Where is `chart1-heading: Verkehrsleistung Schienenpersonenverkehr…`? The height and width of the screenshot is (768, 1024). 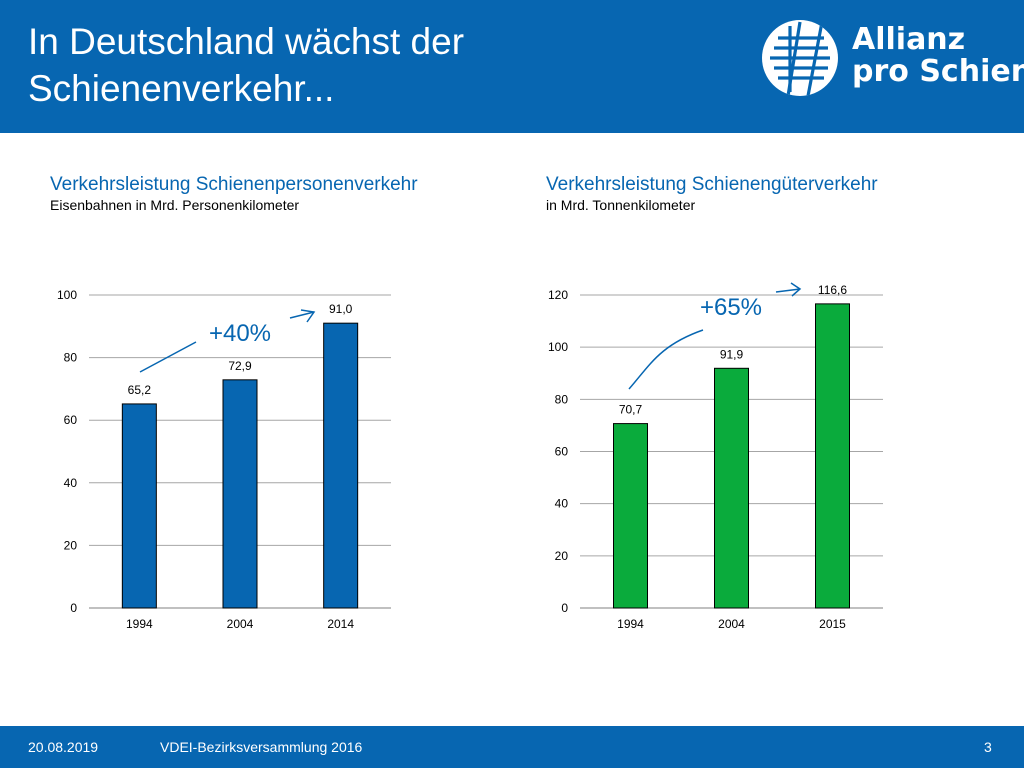 chart1-heading: Verkehrsleistung Schienenpersonenverkehr… is located at coordinates (234, 193).